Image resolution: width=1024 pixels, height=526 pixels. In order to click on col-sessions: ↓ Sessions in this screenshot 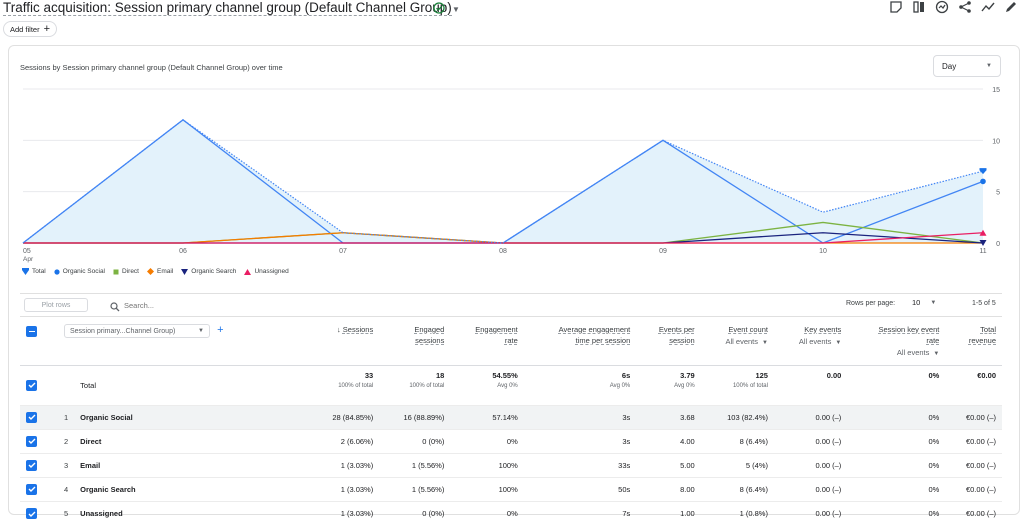, I will do `click(355, 329)`.